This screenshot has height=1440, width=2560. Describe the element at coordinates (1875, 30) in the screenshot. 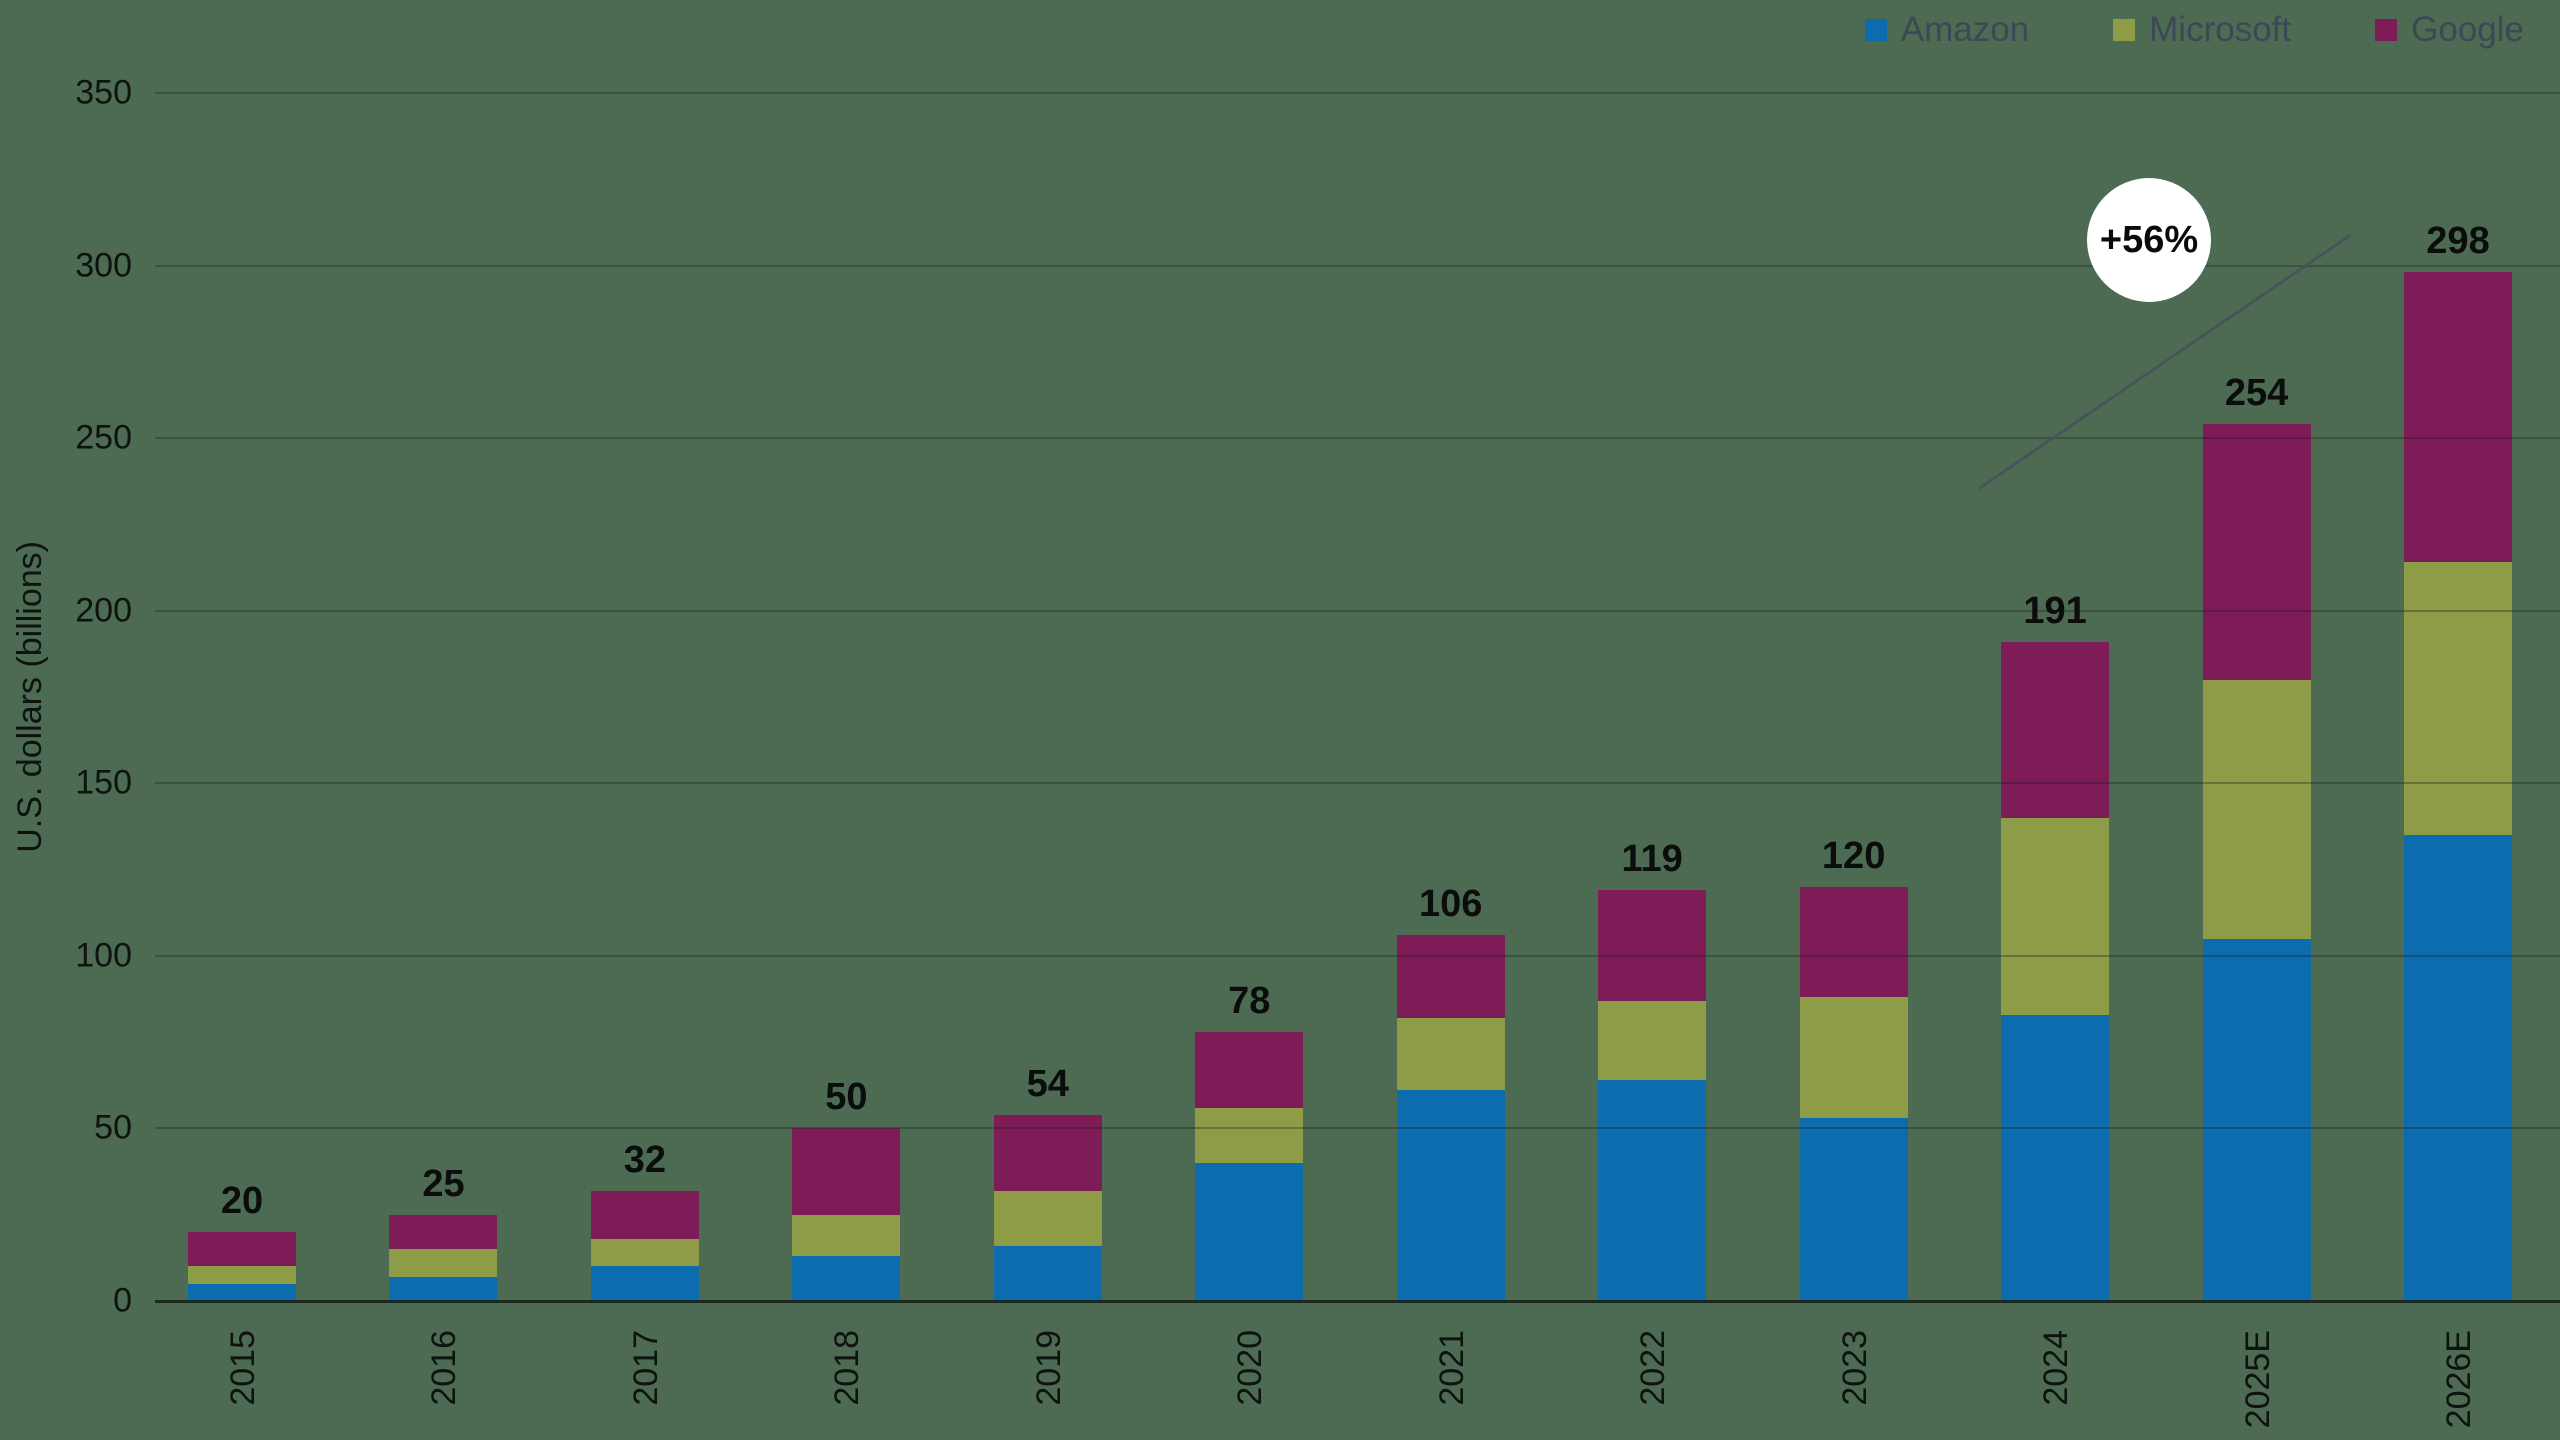

I see `legend-swatch-amazon` at that location.